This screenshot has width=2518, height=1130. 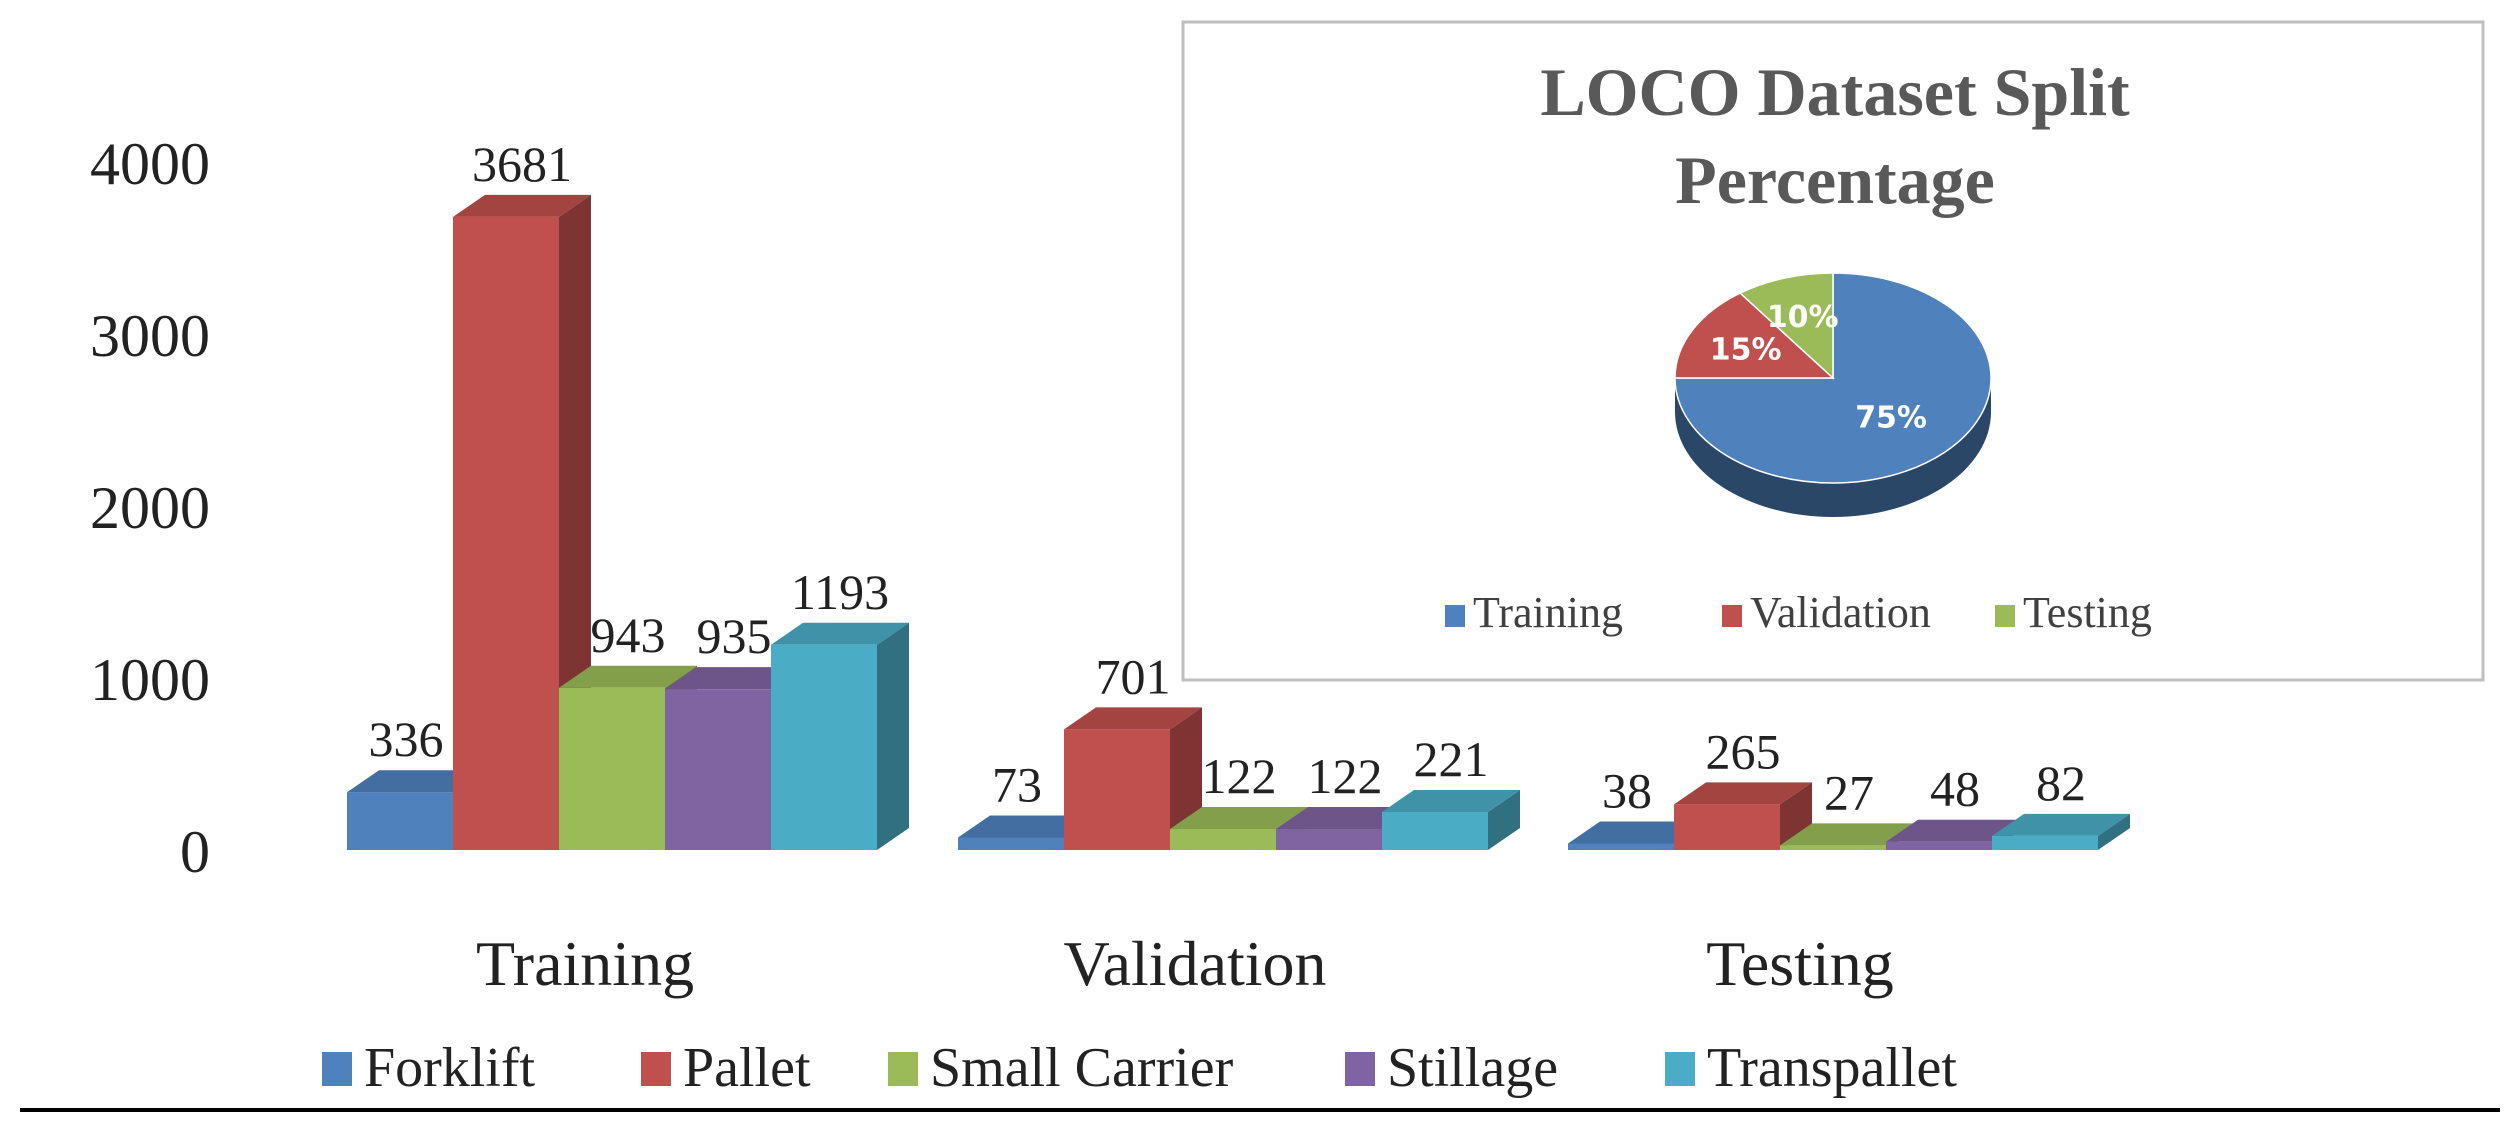 What do you see at coordinates (1548, 612) in the screenshot?
I see `pie-legend-label: Training` at bounding box center [1548, 612].